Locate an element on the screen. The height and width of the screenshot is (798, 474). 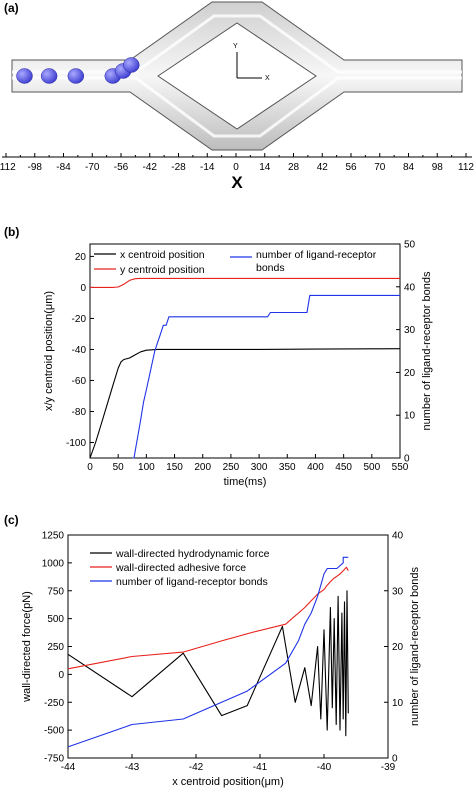
diagram-tick-label-10: 28 is located at coordinates (294, 167).